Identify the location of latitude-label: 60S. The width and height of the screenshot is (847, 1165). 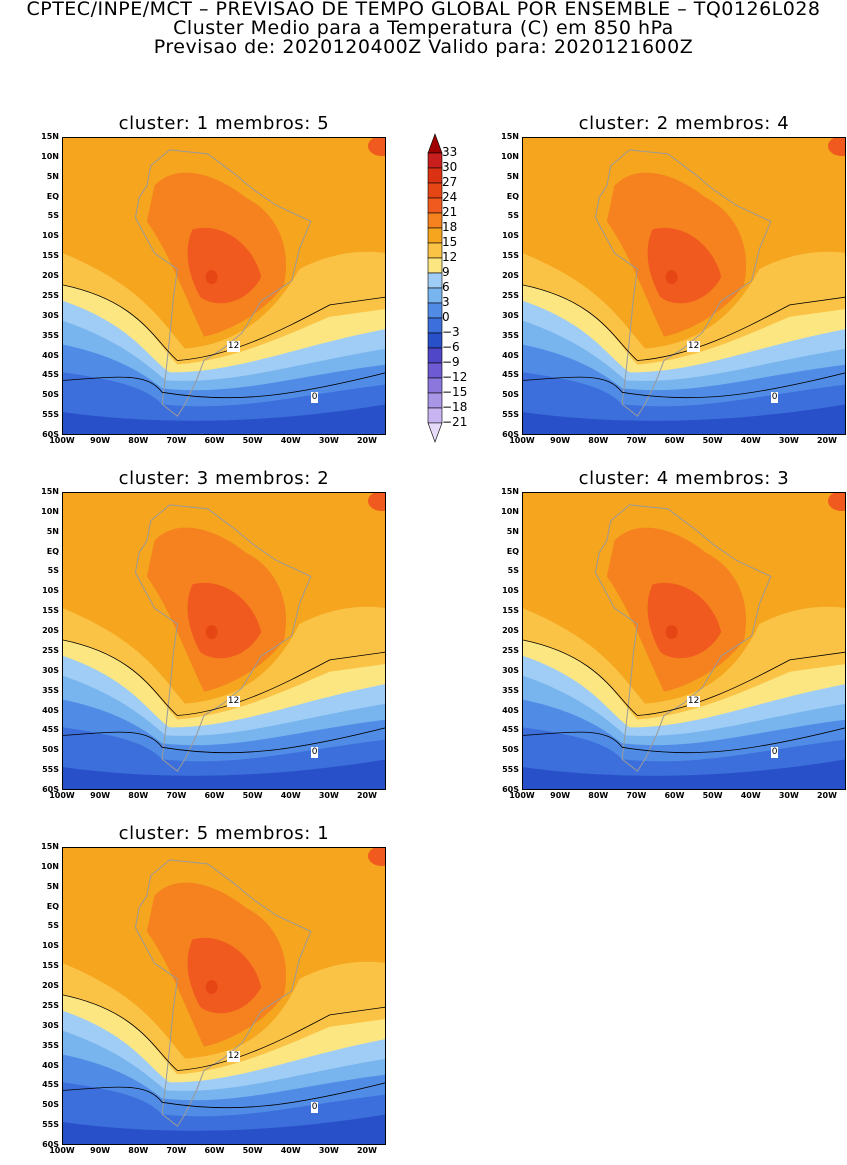
(50, 1144).